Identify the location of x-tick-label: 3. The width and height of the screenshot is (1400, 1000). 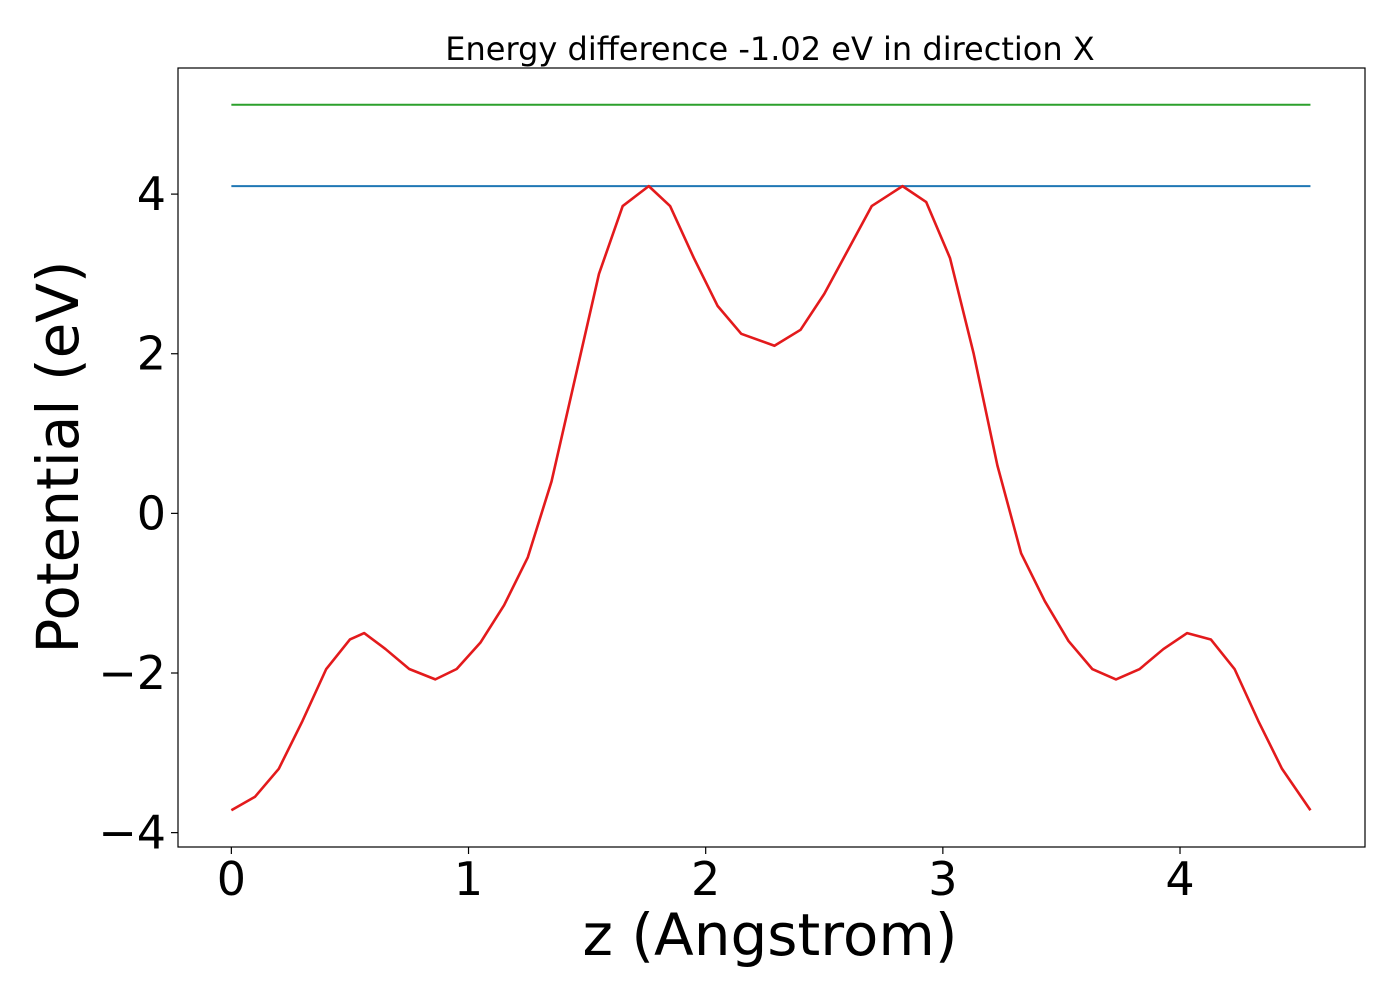
(942, 879).